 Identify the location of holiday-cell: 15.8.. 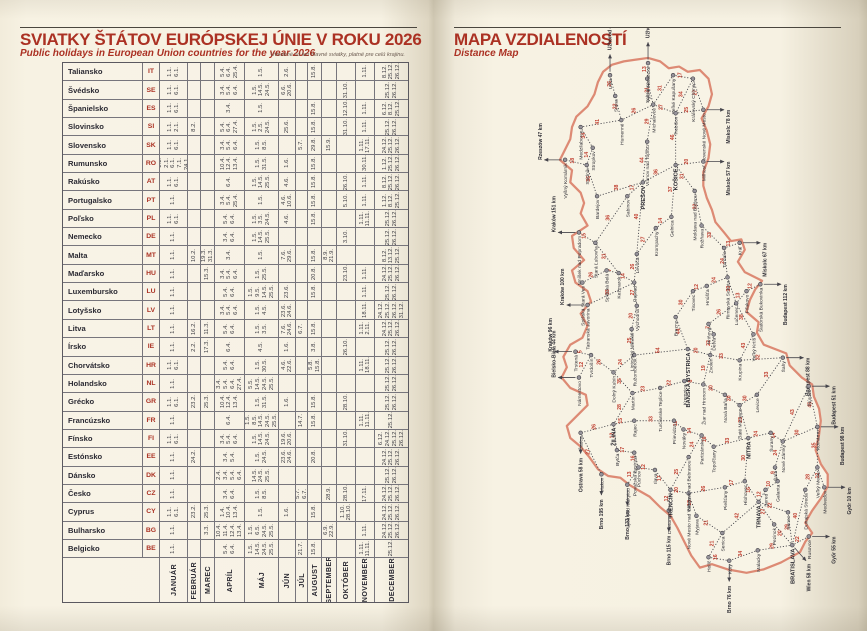
(315, 255).